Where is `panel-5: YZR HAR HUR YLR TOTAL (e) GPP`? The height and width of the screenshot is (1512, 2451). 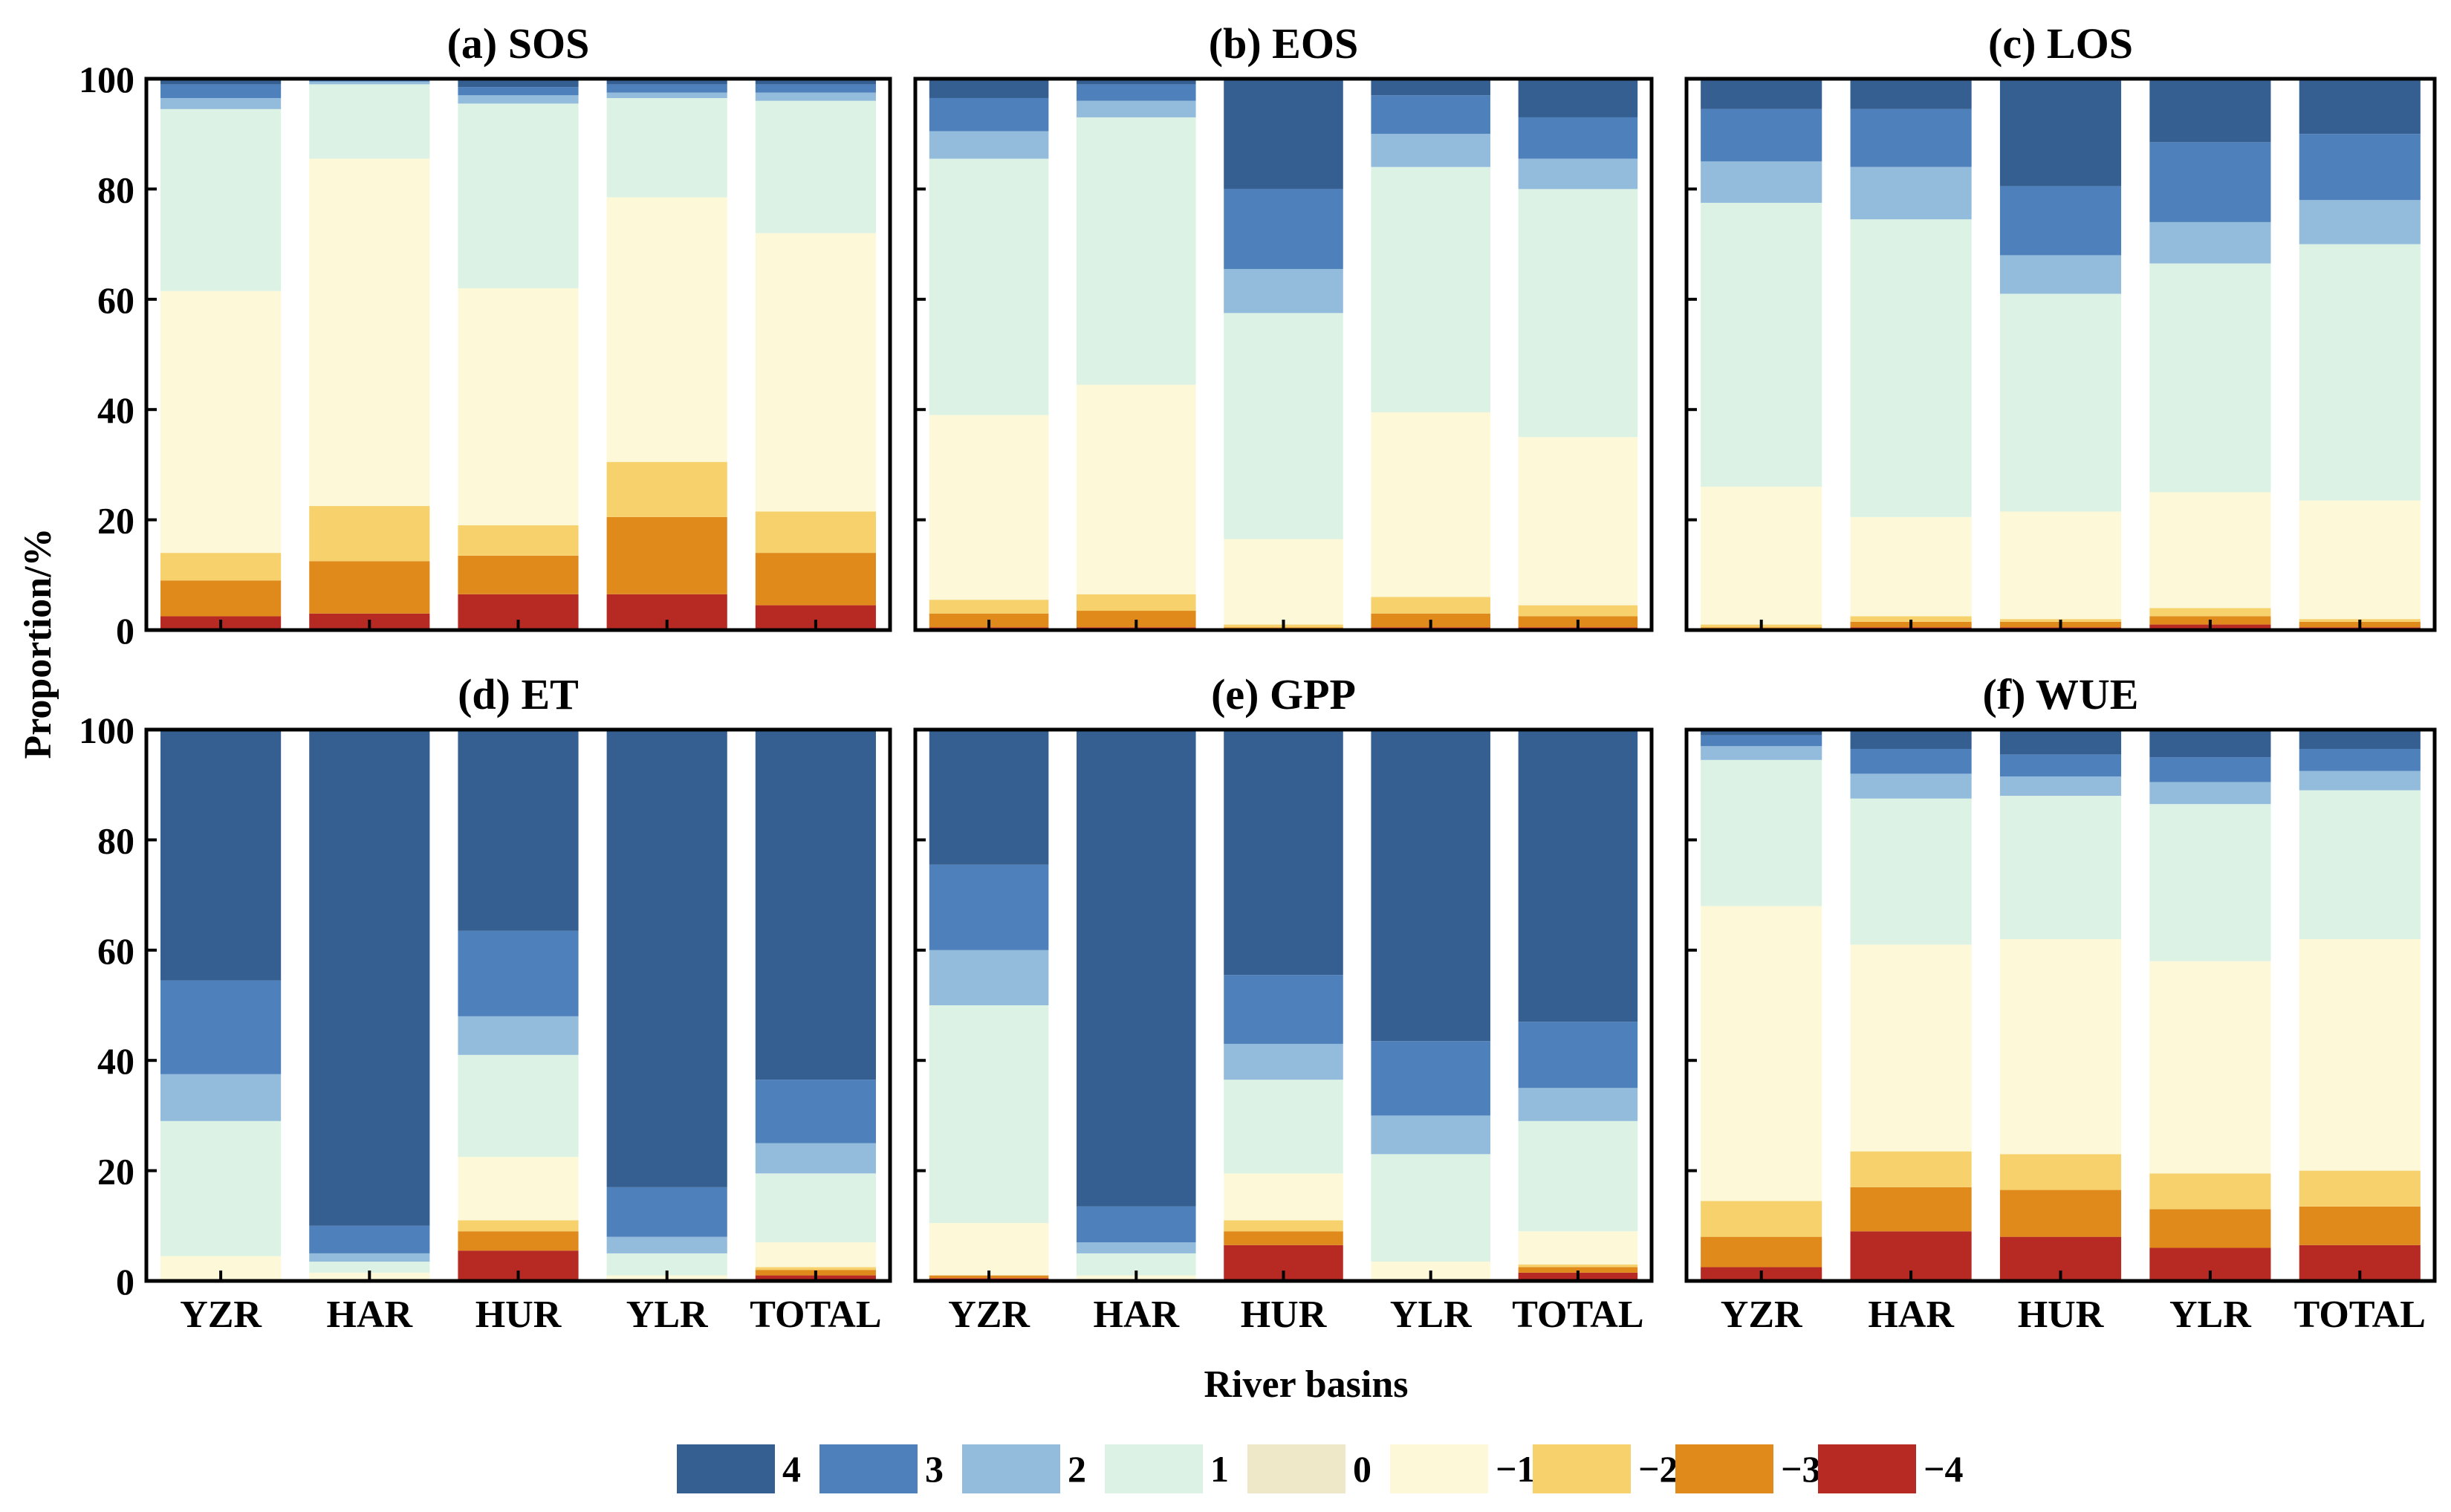
panel-5: YZR HAR HUR YLR TOTAL (e) GPP is located at coordinates (1283, 1003).